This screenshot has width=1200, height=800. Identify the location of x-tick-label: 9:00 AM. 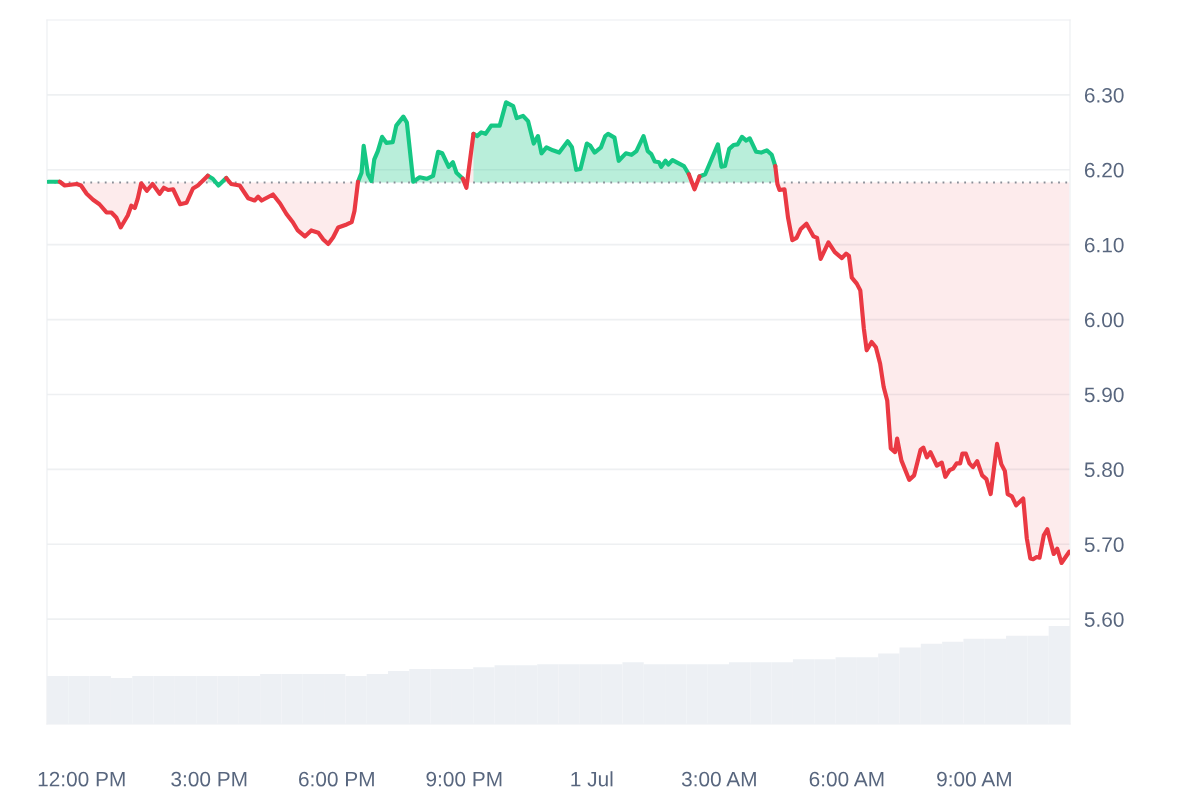
(974, 779).